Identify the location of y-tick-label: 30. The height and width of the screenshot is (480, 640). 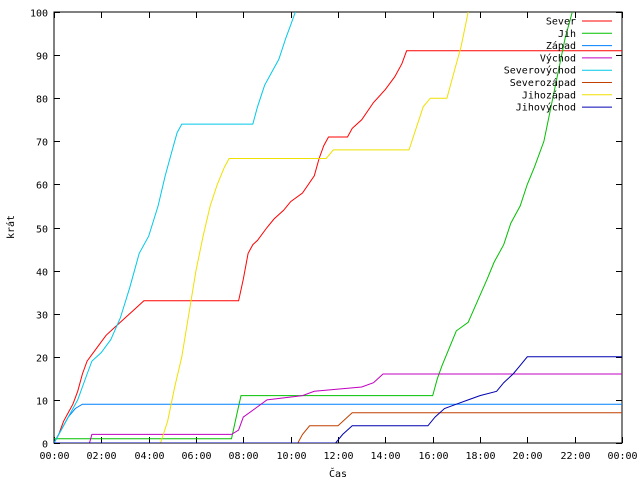
(42, 316).